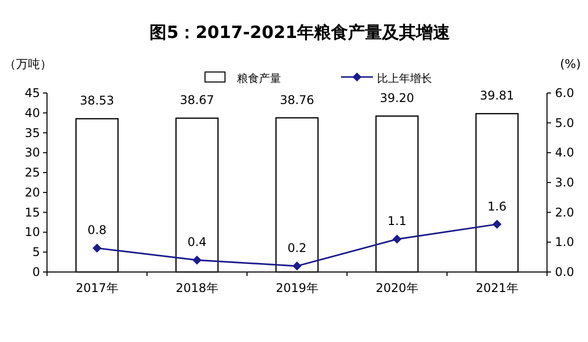 The image size is (588, 342). What do you see at coordinates (564, 272) in the screenshot?
I see `y2-tick-label: 0.0` at bounding box center [564, 272].